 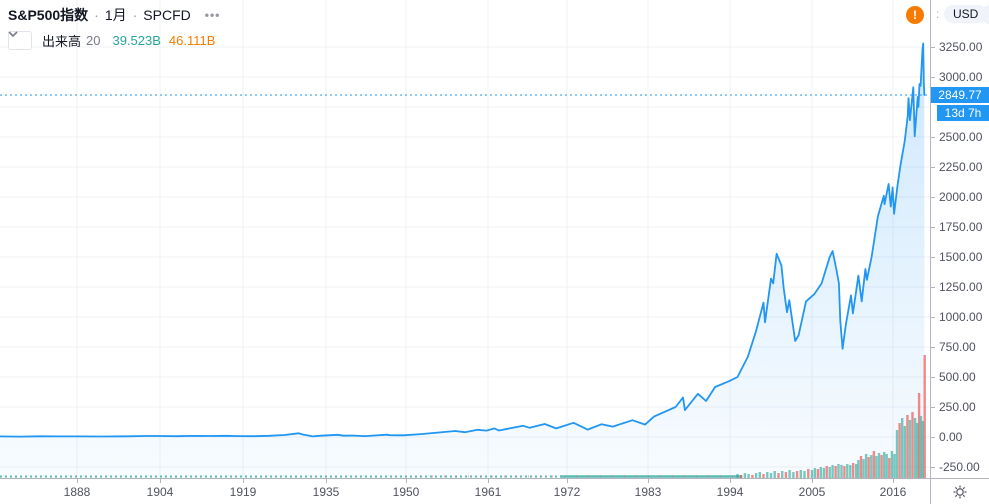 I want to click on price-axis-label: 250.00, so click(x=957, y=407).